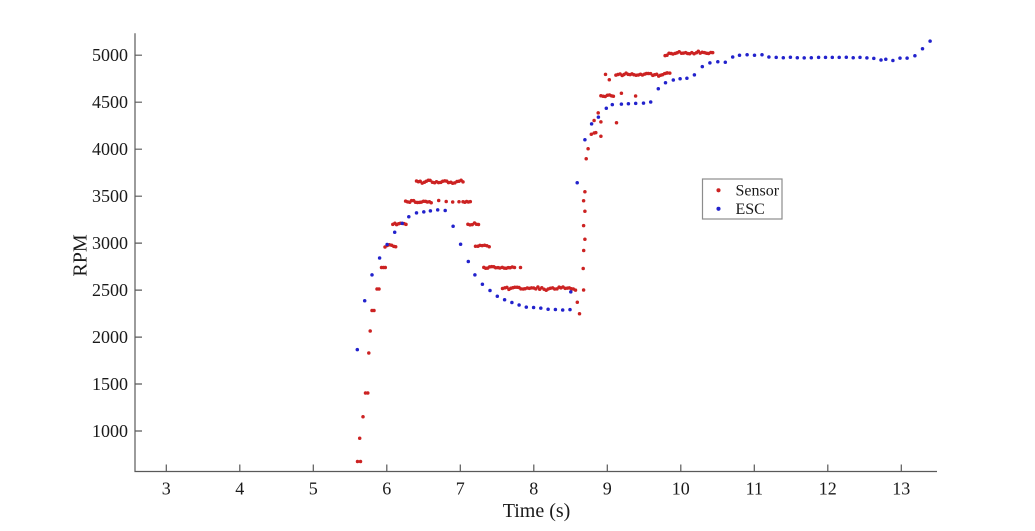  I want to click on svg-text: 2500, so click(110, 290).